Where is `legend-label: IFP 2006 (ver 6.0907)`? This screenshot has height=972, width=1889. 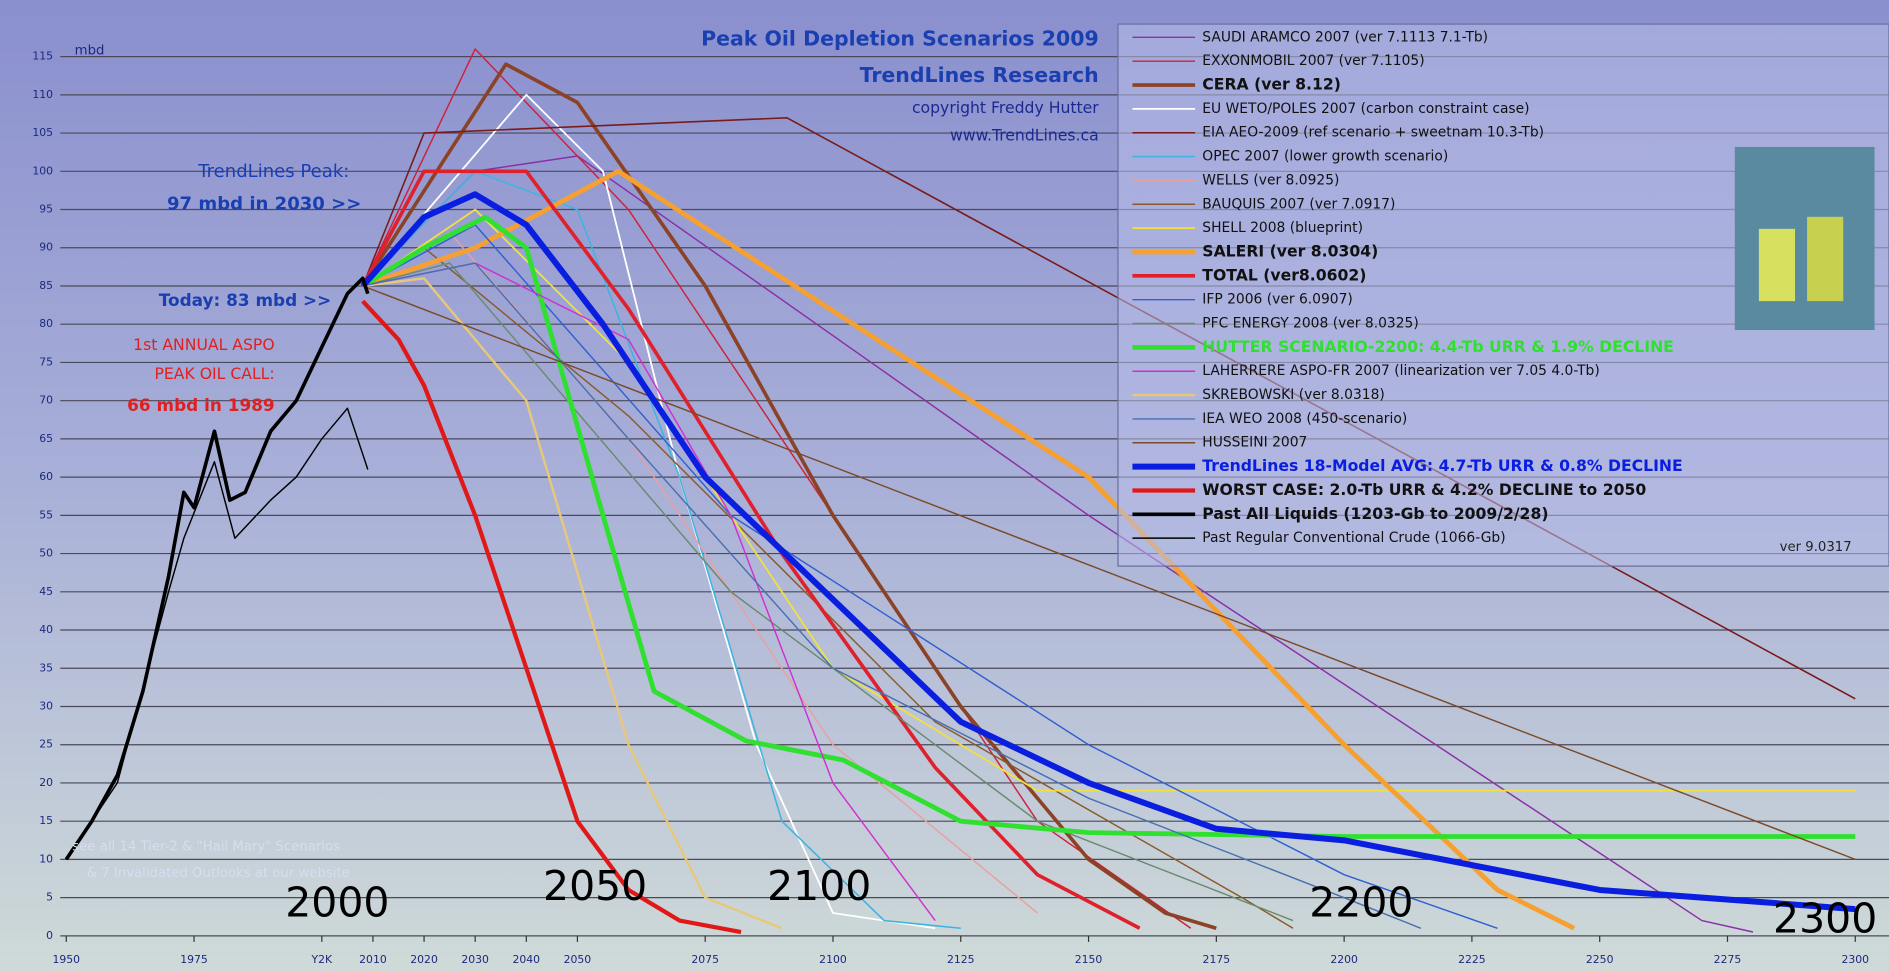
legend-label: IFP 2006 (ver 6.0907) is located at coordinates (1277, 300).